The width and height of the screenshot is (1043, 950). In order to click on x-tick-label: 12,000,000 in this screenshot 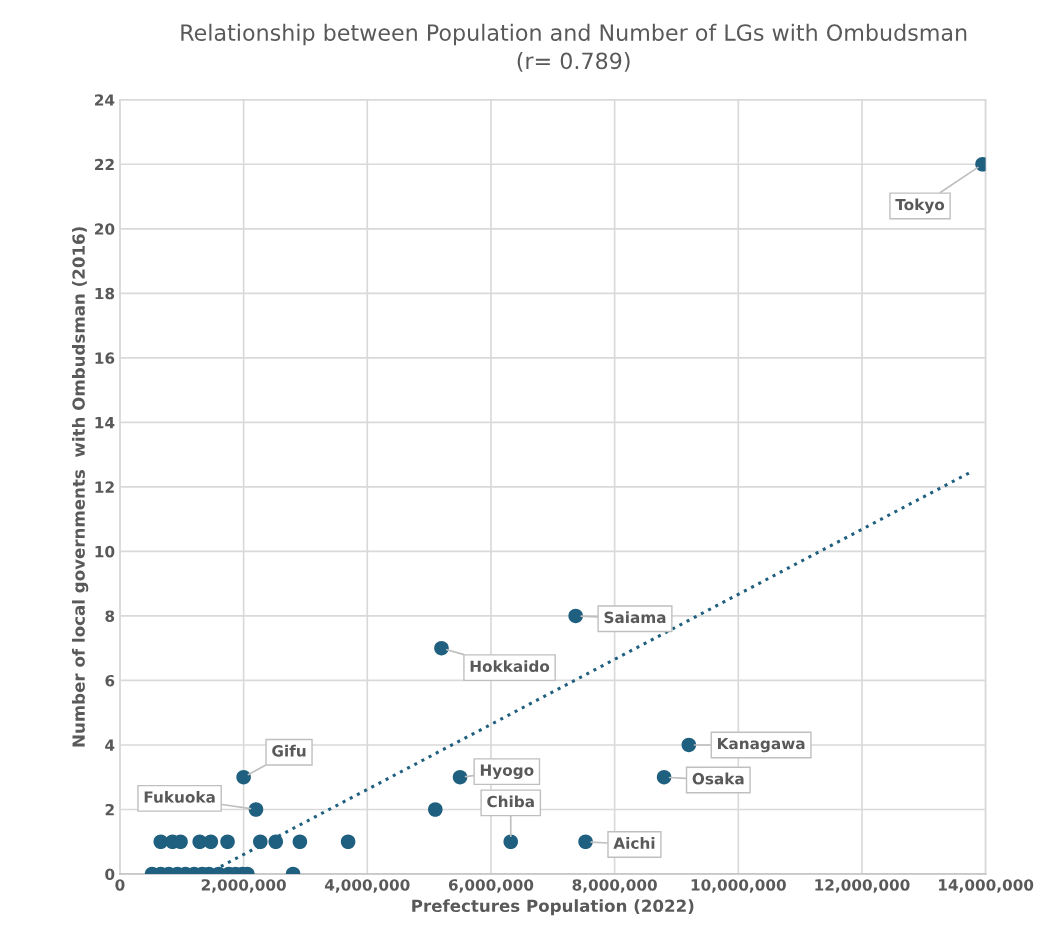, I will do `click(862, 886)`.